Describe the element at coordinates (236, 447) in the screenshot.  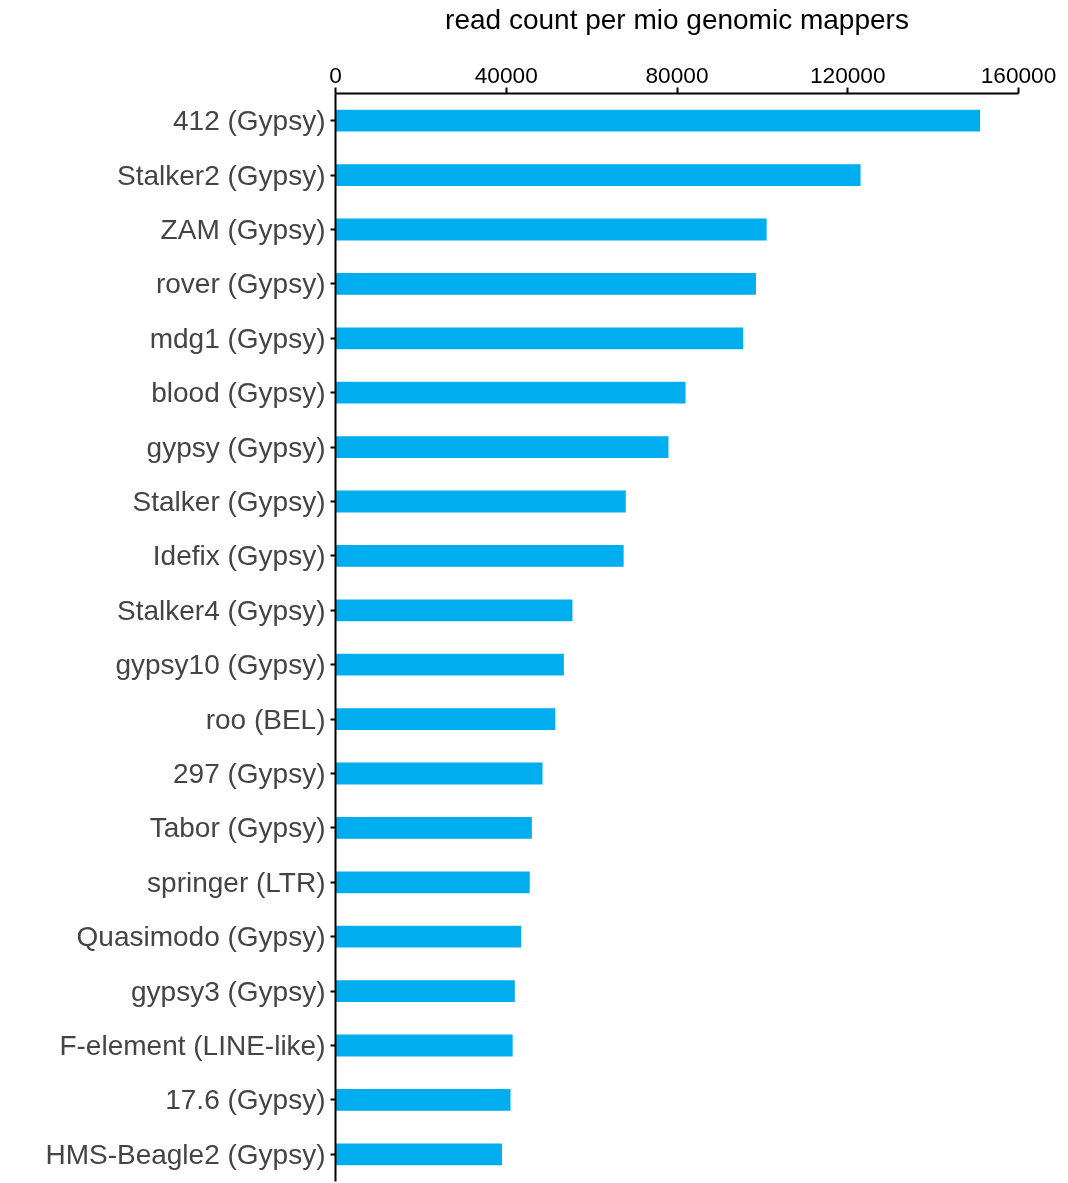
I see `y-tick-label: gypsy (Gypsy)` at that location.